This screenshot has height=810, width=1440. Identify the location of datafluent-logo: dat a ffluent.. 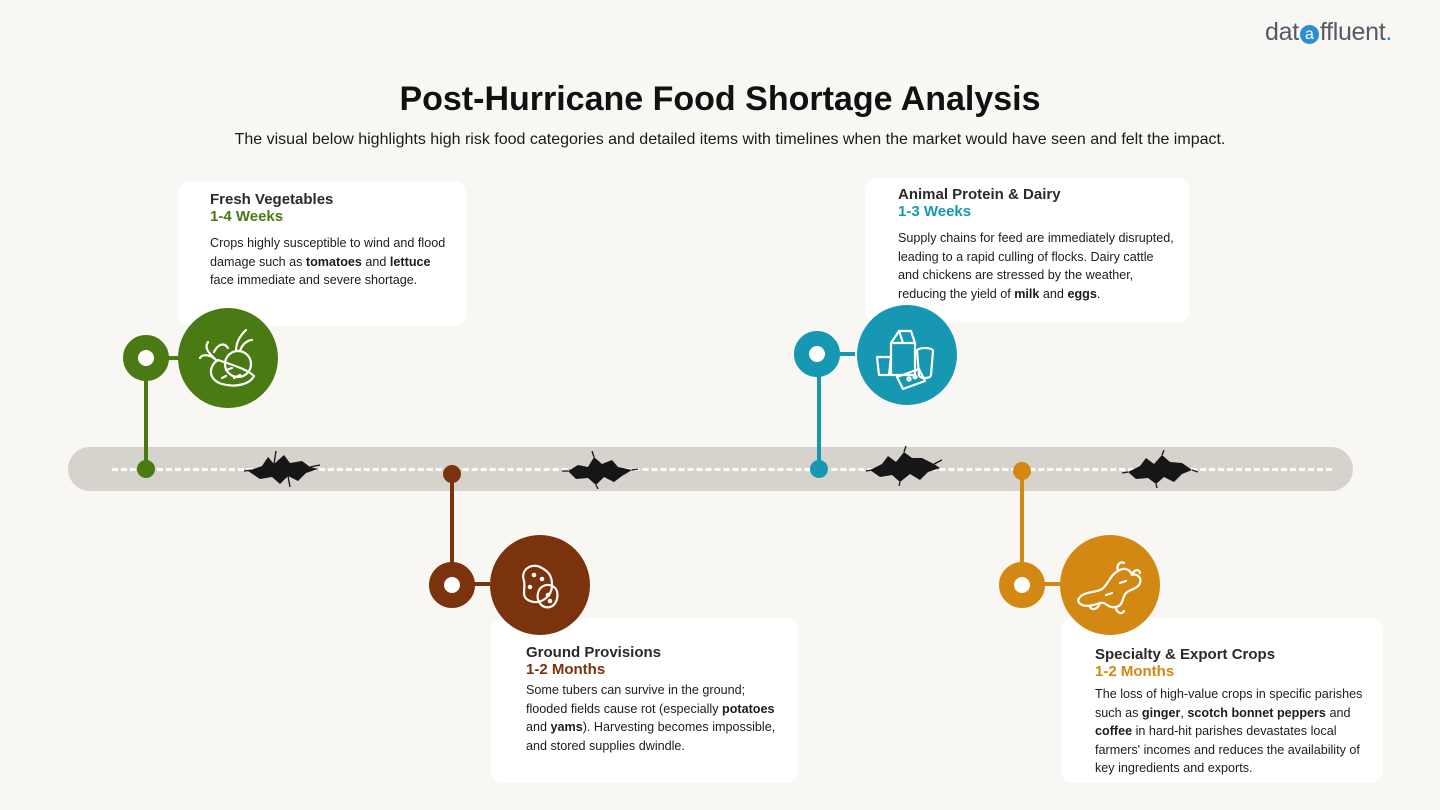
(1328, 32).